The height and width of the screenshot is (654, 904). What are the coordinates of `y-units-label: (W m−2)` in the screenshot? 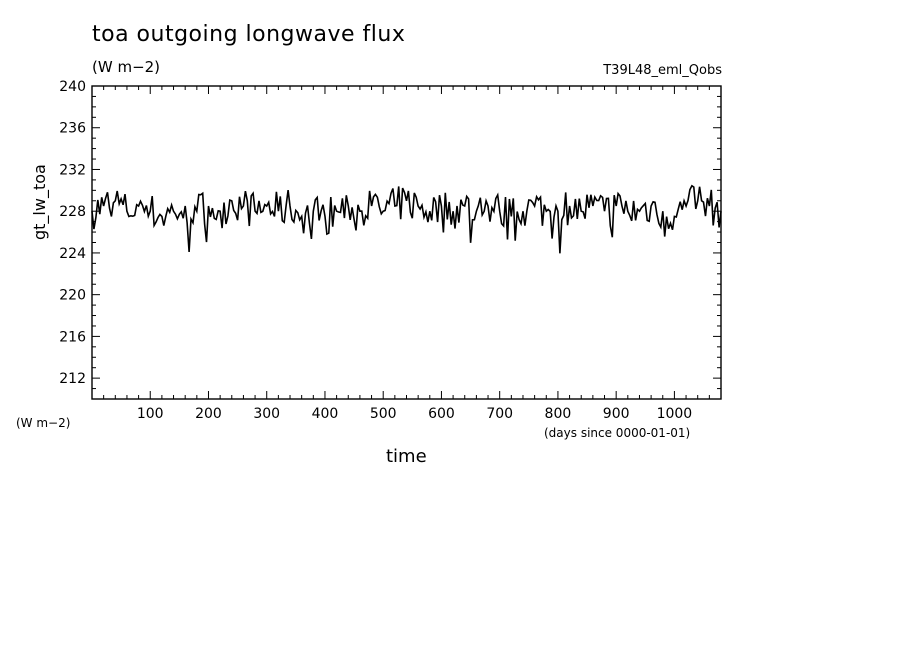 It's located at (43, 423).